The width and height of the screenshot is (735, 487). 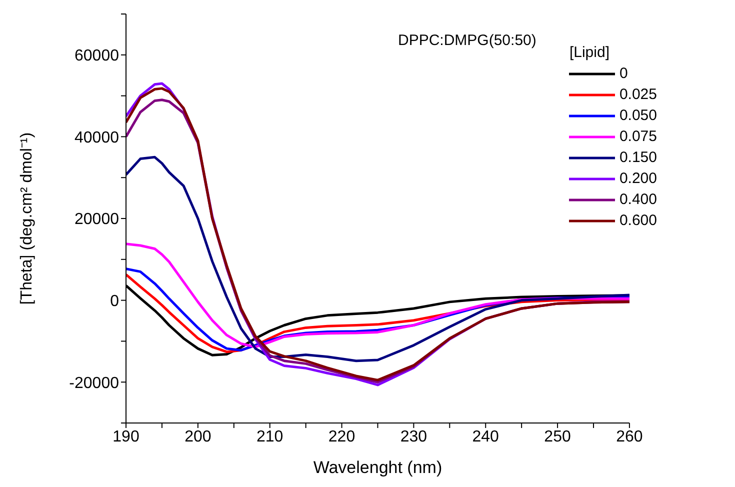 I want to click on y-tick-label: -20000, so click(x=94, y=383).